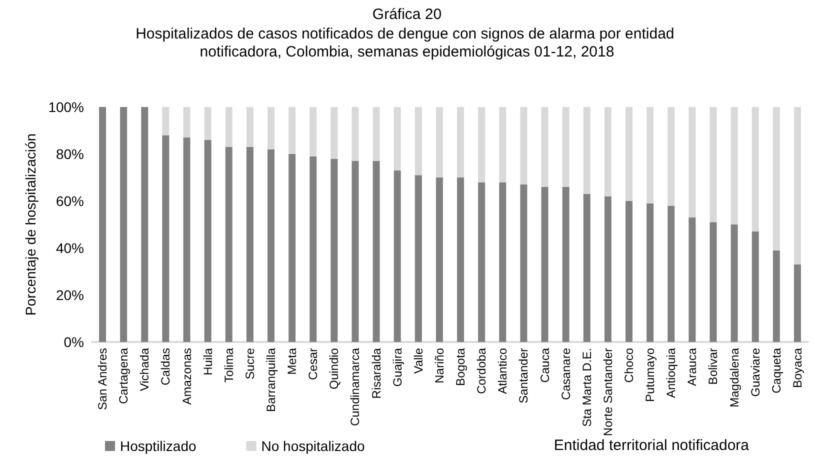 This screenshot has height=458, width=814. What do you see at coordinates (418, 361) in the screenshot?
I see `x-tick-label: Valle` at bounding box center [418, 361].